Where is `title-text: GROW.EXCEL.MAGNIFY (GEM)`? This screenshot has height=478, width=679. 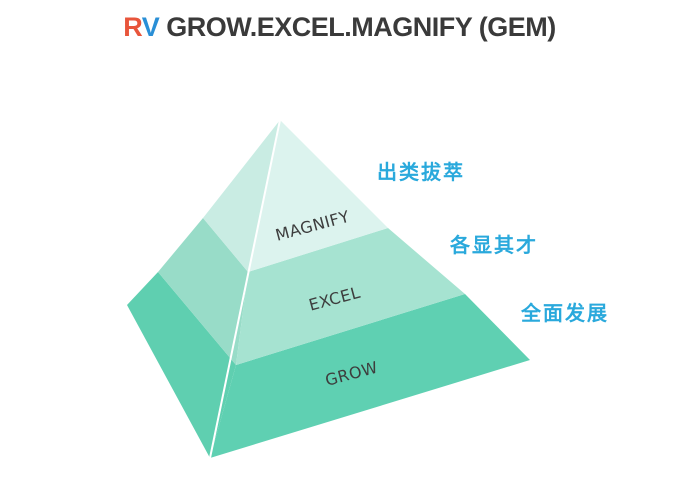 title-text: GROW.EXCEL.MAGNIFY (GEM) is located at coordinates (357, 27).